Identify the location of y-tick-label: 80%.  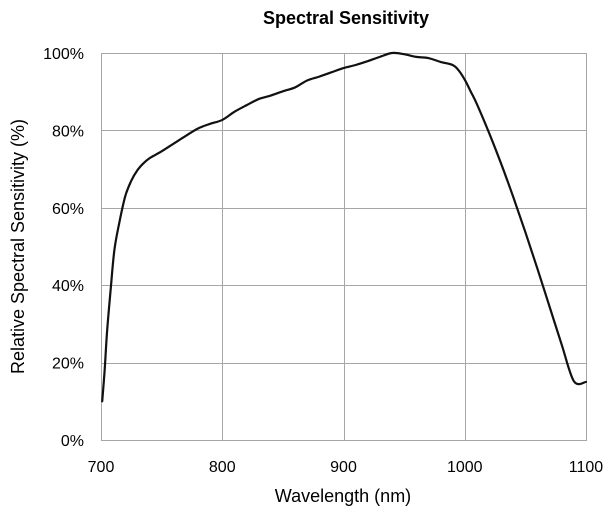
(68, 131).